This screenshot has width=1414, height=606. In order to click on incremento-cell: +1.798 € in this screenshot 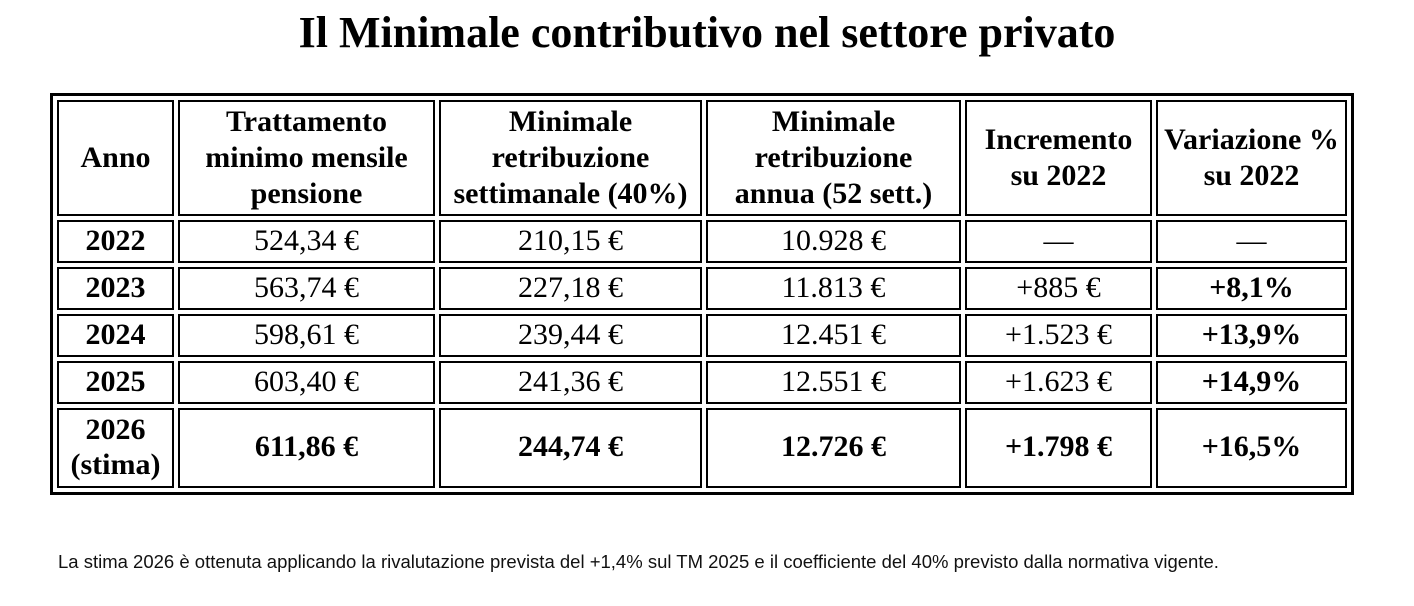, I will do `click(1058, 447)`.